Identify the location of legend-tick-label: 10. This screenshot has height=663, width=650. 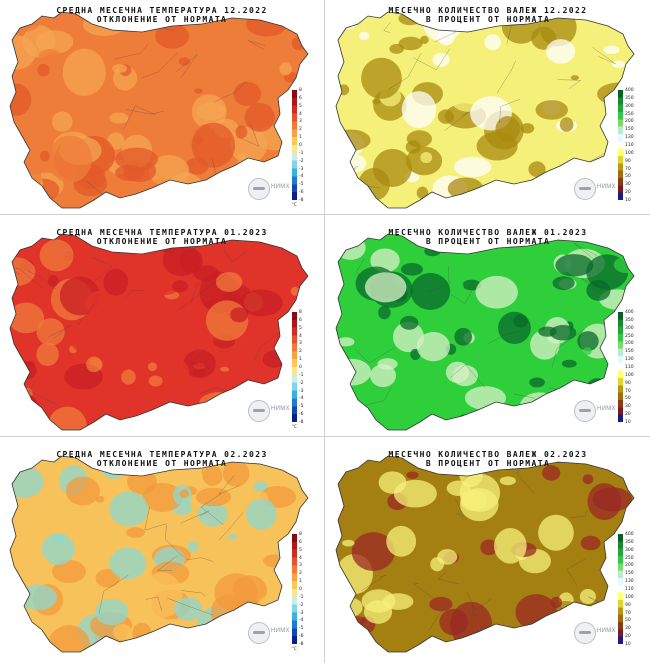
(628, 200).